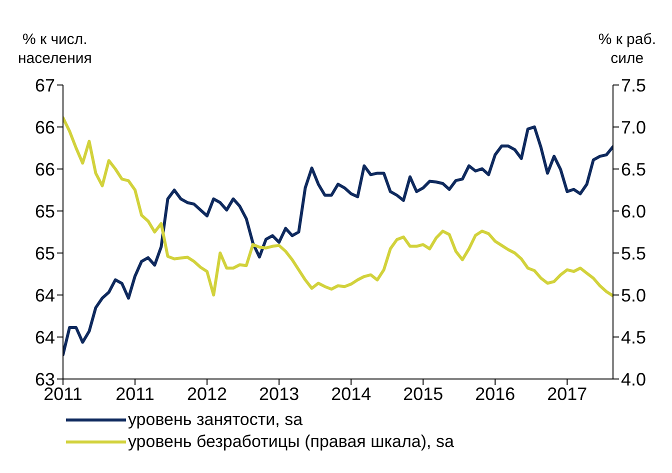  What do you see at coordinates (567, 394) in the screenshot?
I see `x-tick-label: 2017` at bounding box center [567, 394].